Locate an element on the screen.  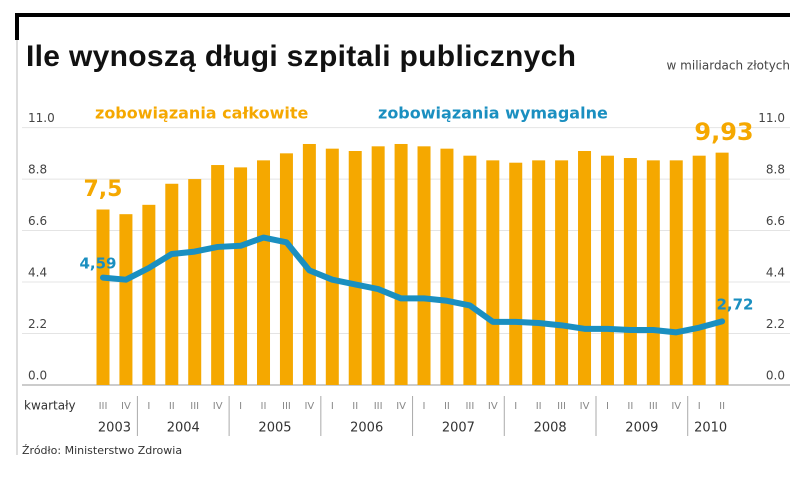
y-tick-label: 11.0 is located at coordinates (41, 118).